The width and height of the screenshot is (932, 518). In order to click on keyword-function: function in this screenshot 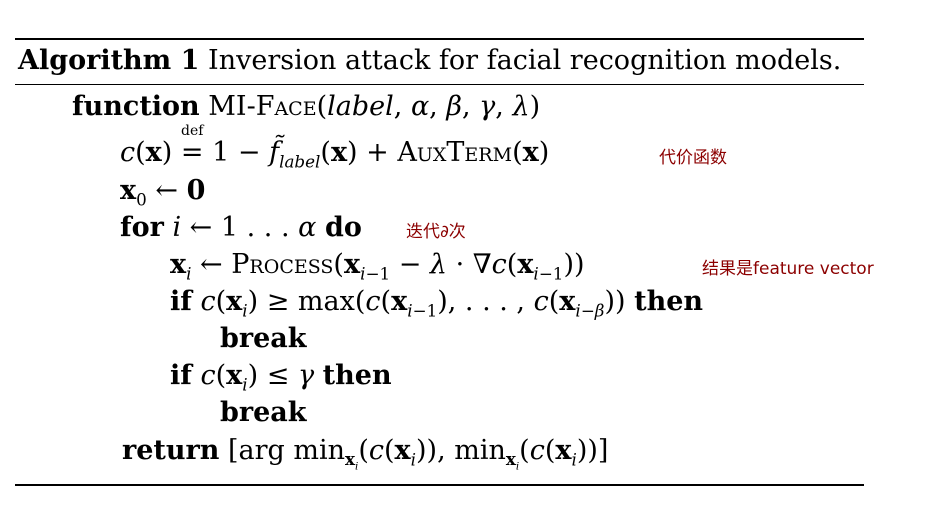, I will do `click(136, 106)`.